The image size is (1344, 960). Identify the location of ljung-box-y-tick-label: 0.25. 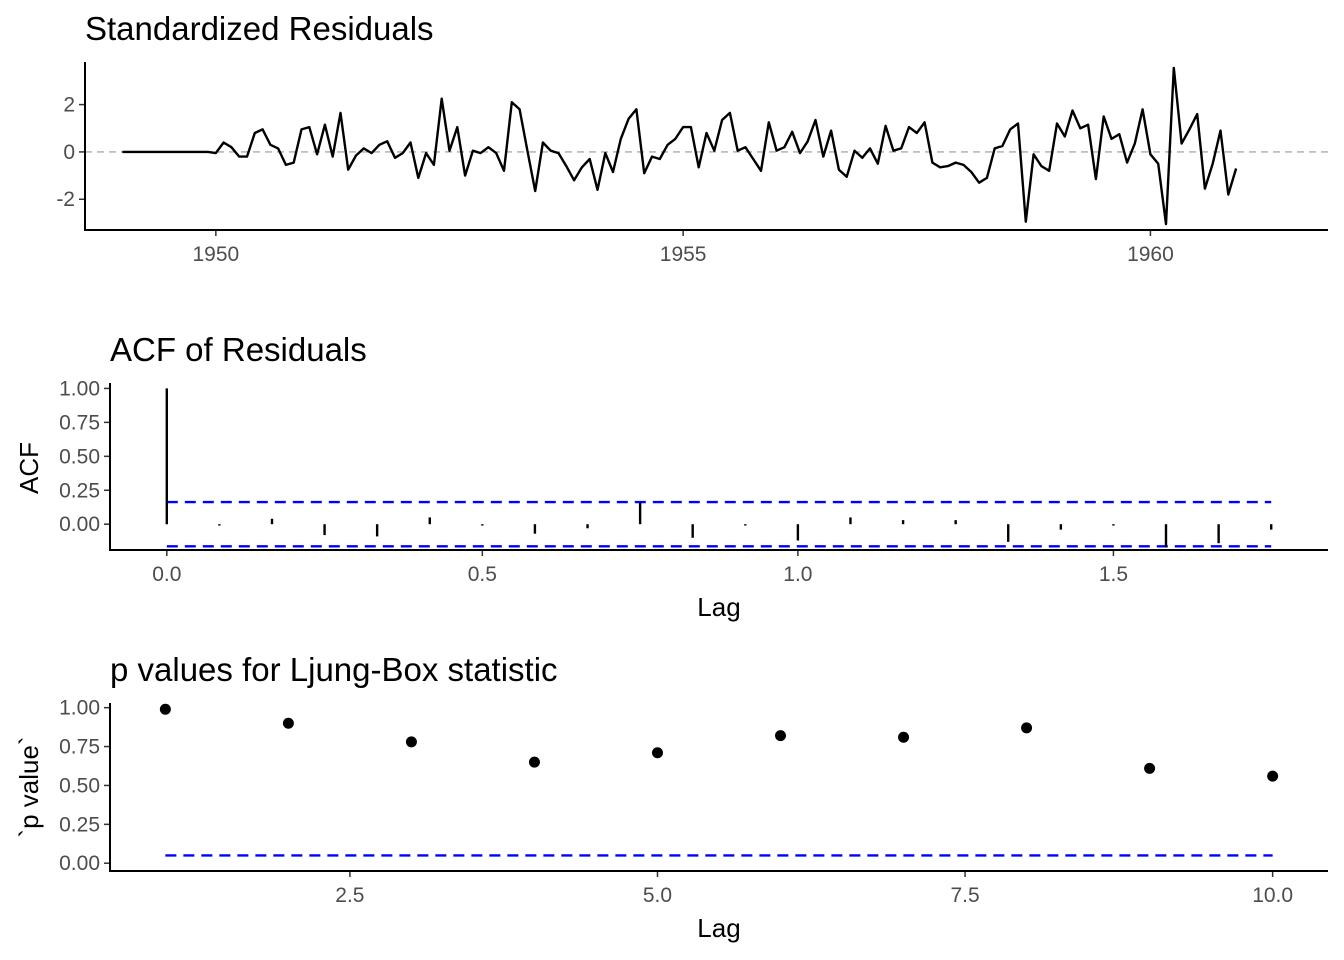
(79, 824).